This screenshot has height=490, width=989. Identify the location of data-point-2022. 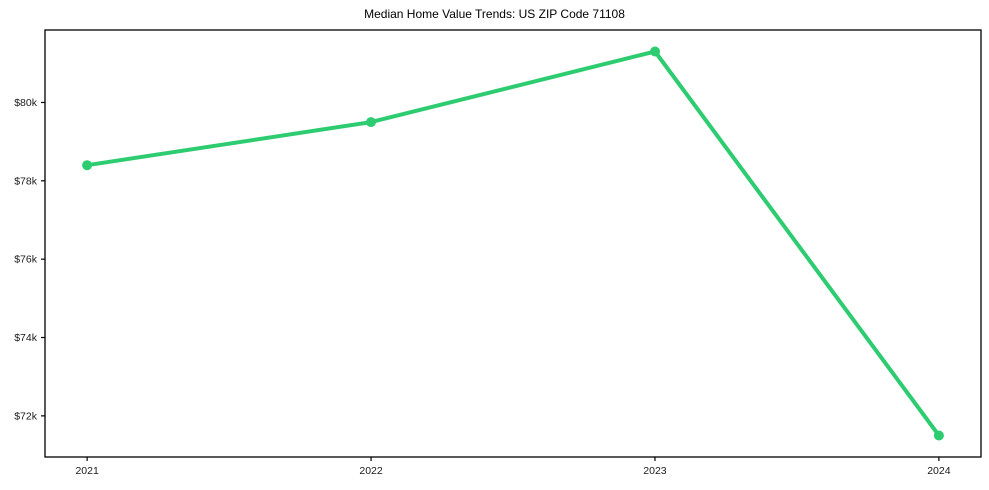
(371, 122).